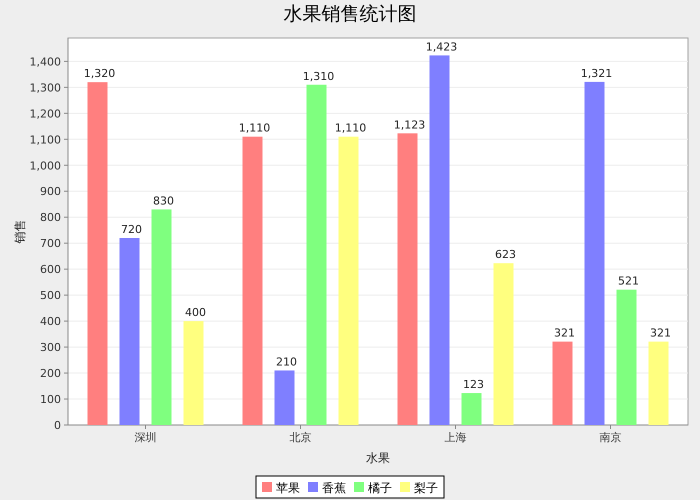 This screenshot has height=500, width=700. Describe the element at coordinates (350, 14) in the screenshot. I see `chart-title: 水果销售统计图` at that location.